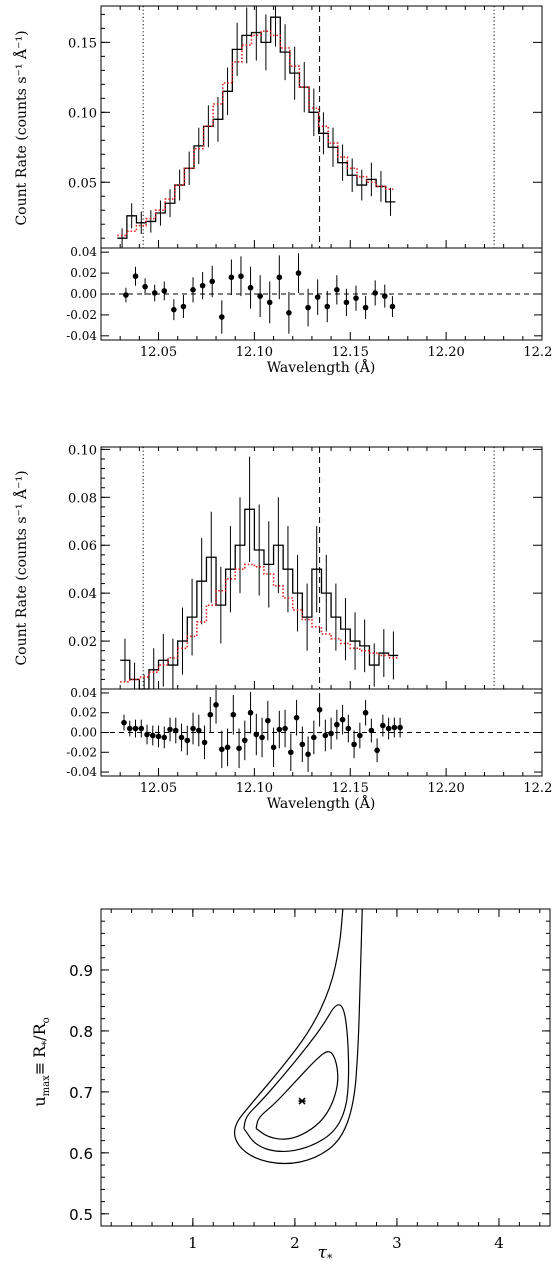 The width and height of the screenshot is (553, 1264). Describe the element at coordinates (193, 1243) in the screenshot. I see `contour-xtick-label: 1` at that location.